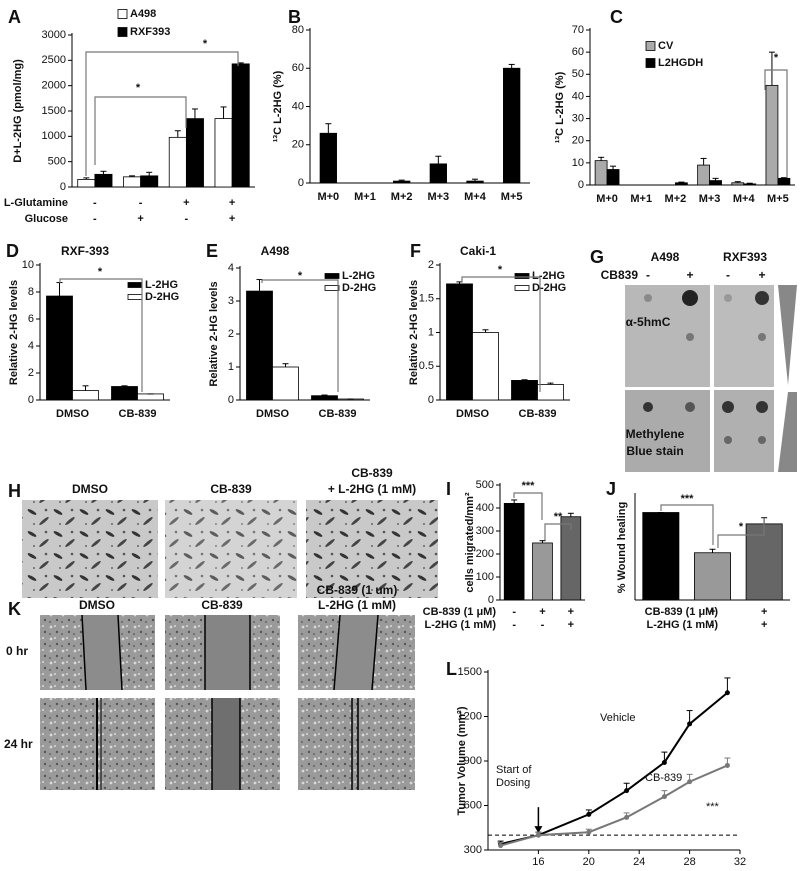 This screenshot has height=871, width=800. Describe the element at coordinates (706, 367) in the screenshot. I see `blot-dots` at that location.